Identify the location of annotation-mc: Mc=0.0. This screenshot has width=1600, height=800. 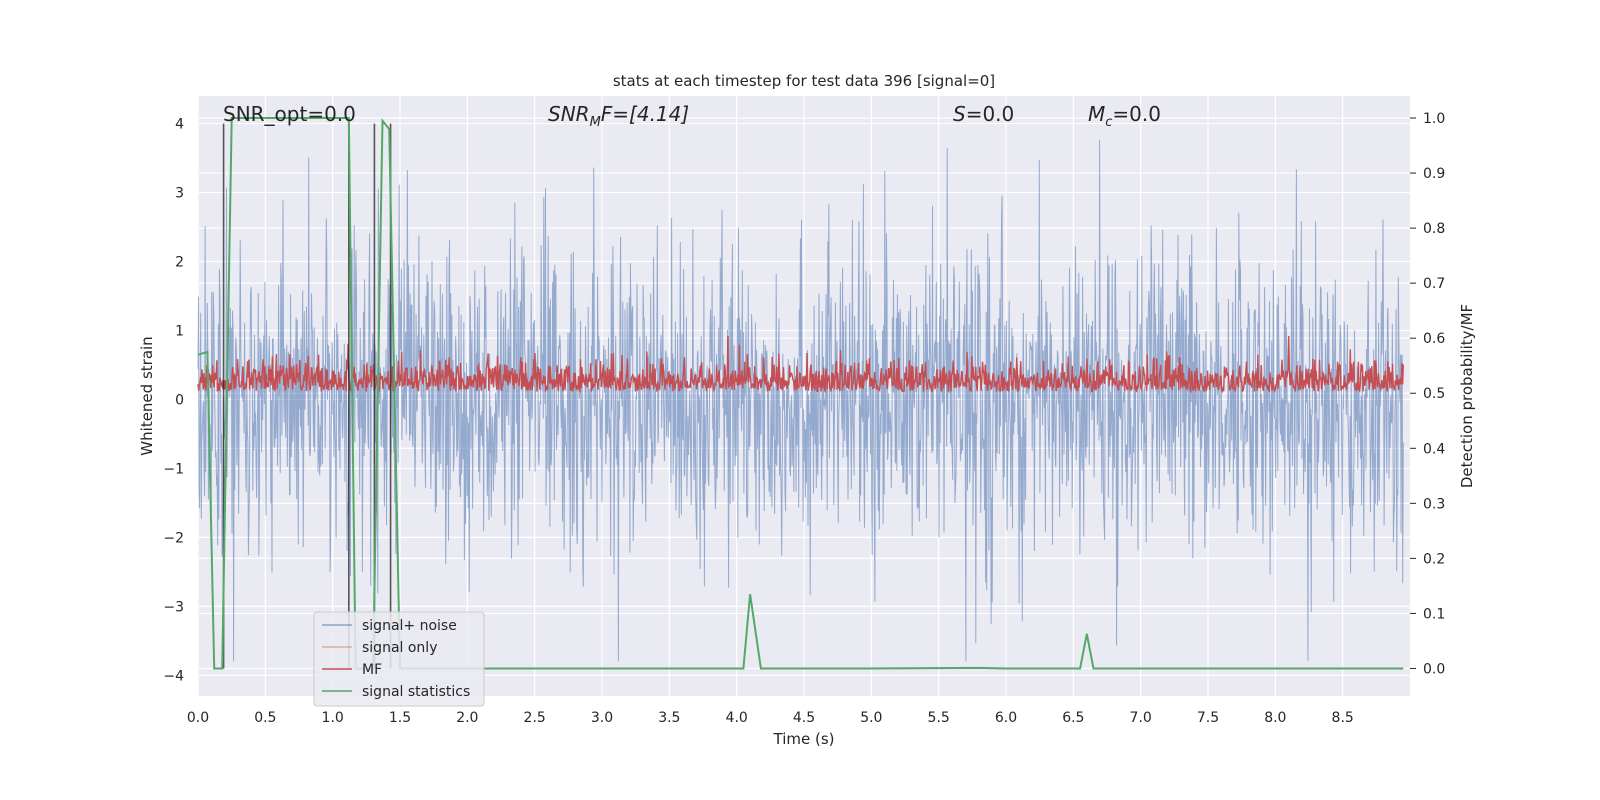
(1124, 116).